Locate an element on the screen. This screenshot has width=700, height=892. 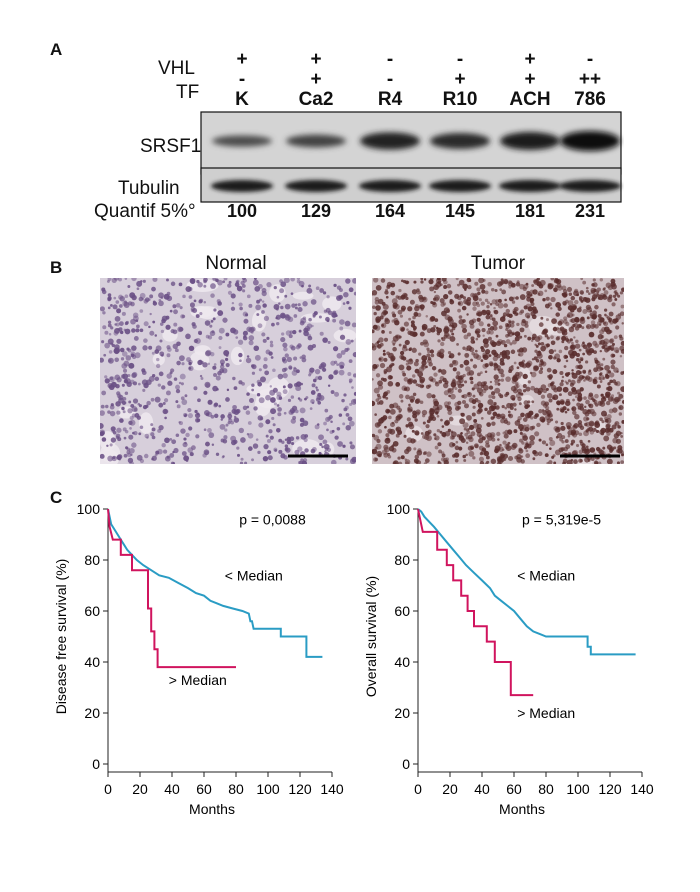
y-axis-label: Disease free survival (%) is located at coordinates (61, 637).